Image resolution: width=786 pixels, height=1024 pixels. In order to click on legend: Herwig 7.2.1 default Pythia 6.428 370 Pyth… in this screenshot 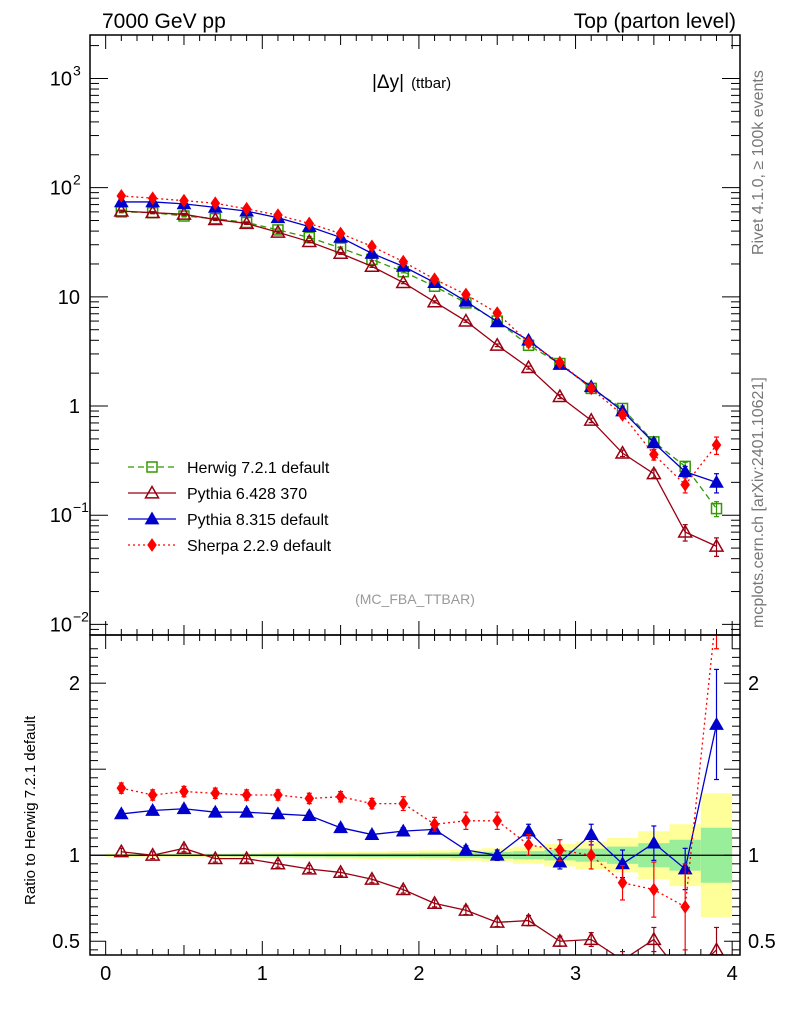, I will do `click(230, 507)`.